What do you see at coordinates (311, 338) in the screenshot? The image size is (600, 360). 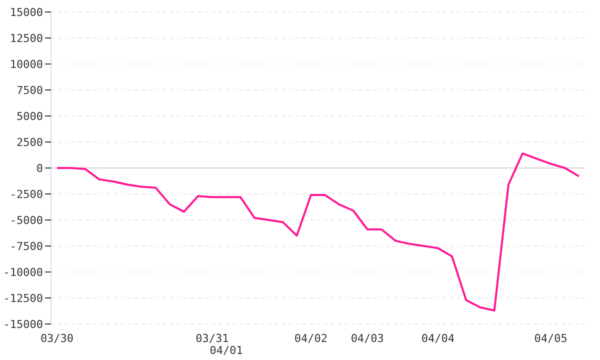 I see `x-tick-label: 04/02` at bounding box center [311, 338].